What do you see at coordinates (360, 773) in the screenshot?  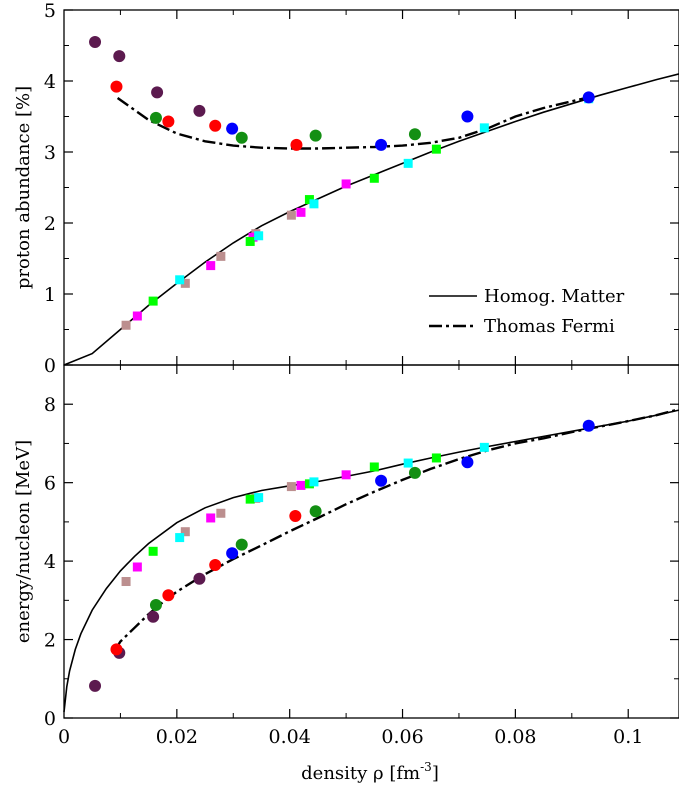 I see `x-axis-label-main: density ρ [fm` at bounding box center [360, 773].